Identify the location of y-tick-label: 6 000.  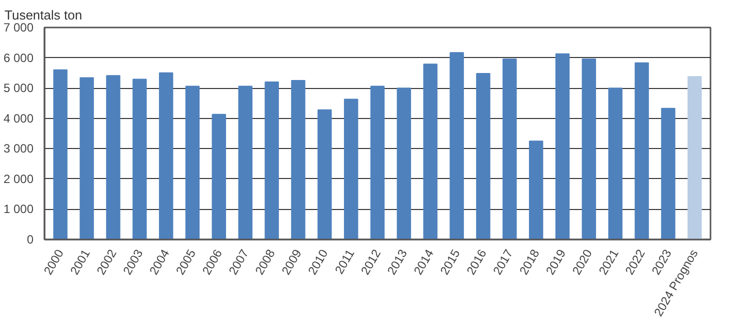
(18, 57).